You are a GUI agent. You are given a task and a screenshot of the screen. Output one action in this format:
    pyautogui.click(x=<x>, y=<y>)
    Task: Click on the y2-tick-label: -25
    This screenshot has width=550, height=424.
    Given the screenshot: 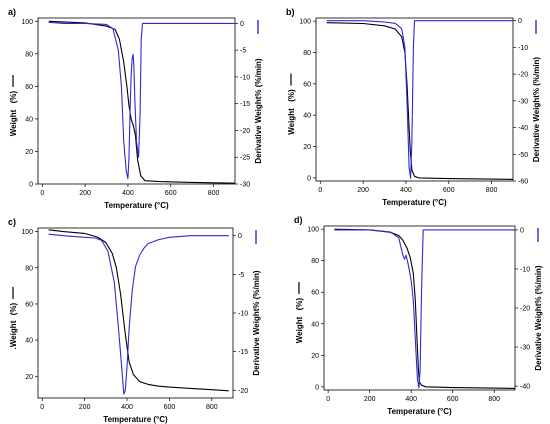 What is the action you would take?
    pyautogui.click(x=245, y=158)
    